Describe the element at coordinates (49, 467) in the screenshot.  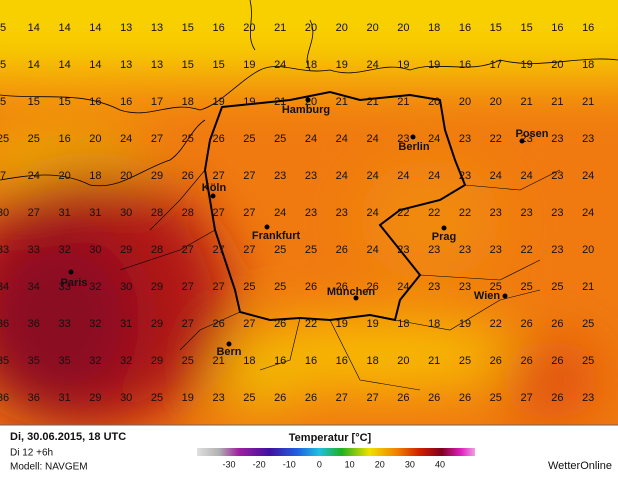
I see `model: Modell: NAVGEM` at that location.